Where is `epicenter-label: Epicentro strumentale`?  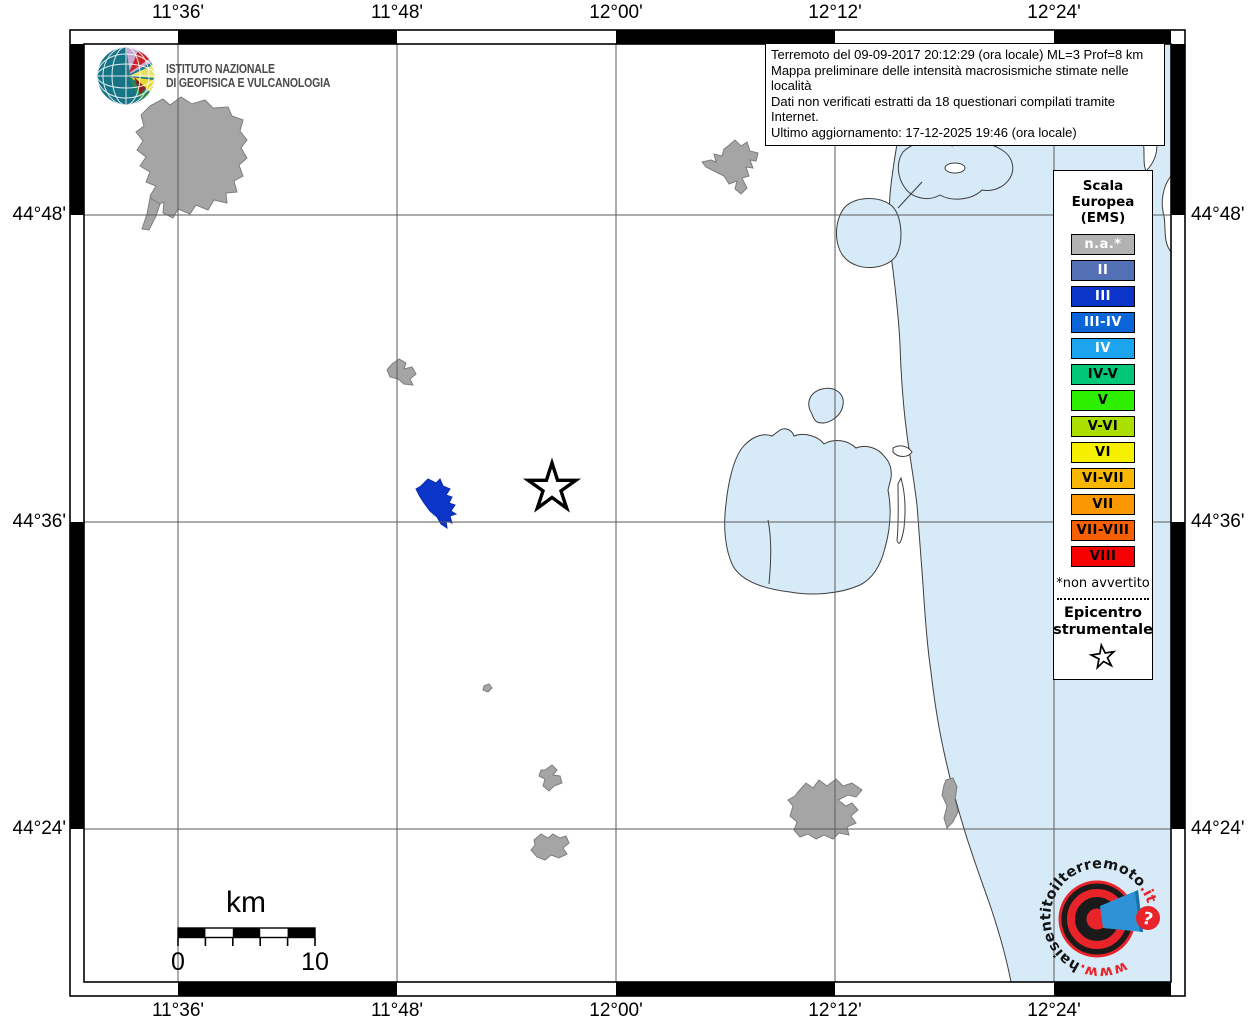
epicenter-label: Epicentro strumentale is located at coordinates (1103, 622).